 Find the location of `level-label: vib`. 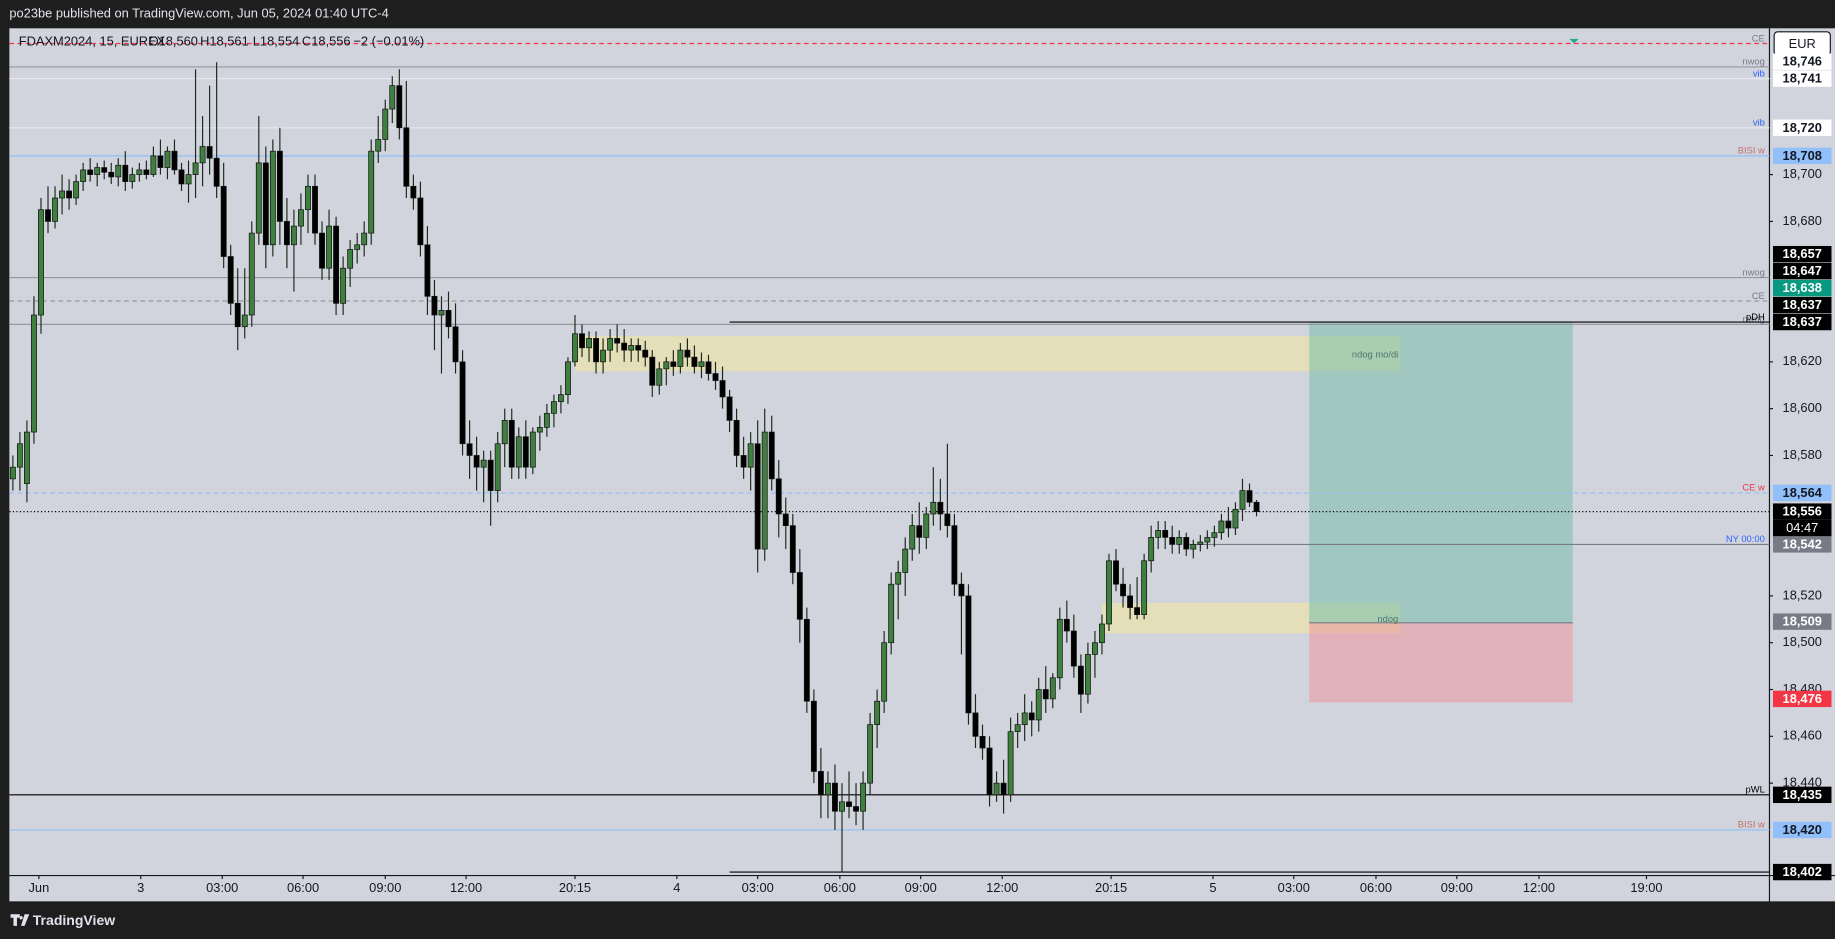

level-label: vib is located at coordinates (1759, 73).